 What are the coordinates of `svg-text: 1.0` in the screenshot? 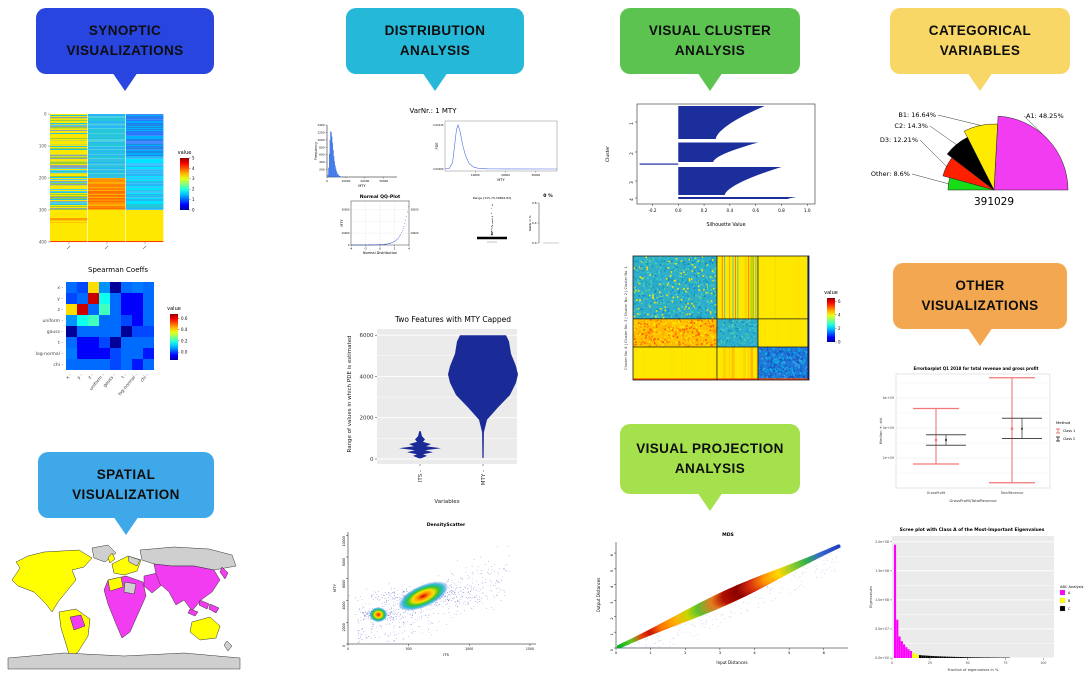 It's located at (807, 210).